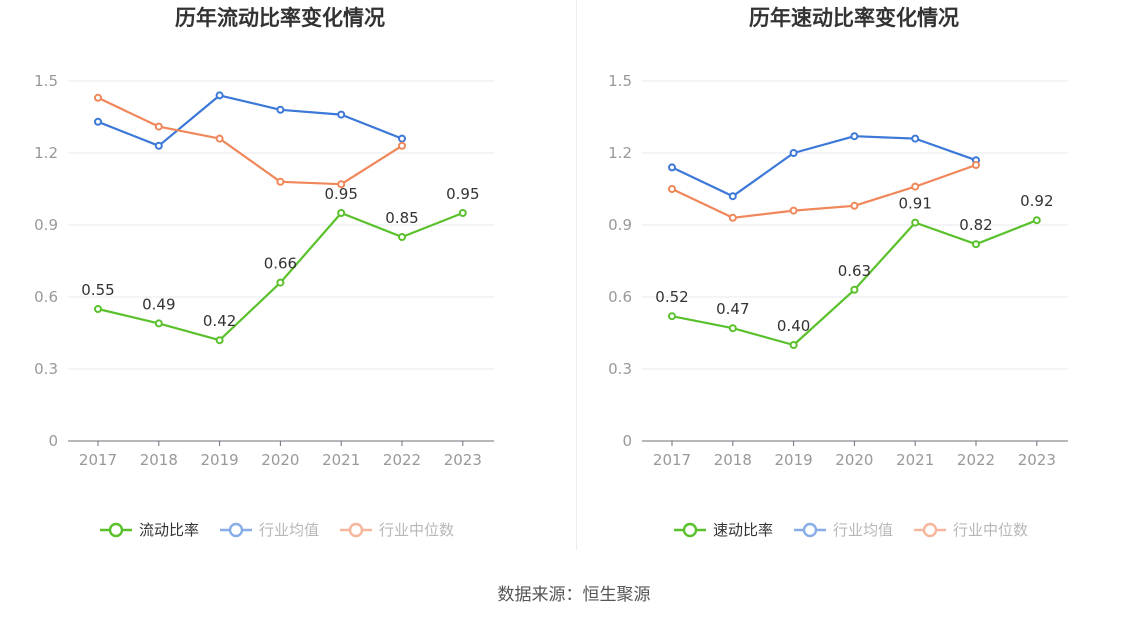  What do you see at coordinates (158, 304) in the screenshot?
I see `data-label: 0.49` at bounding box center [158, 304].